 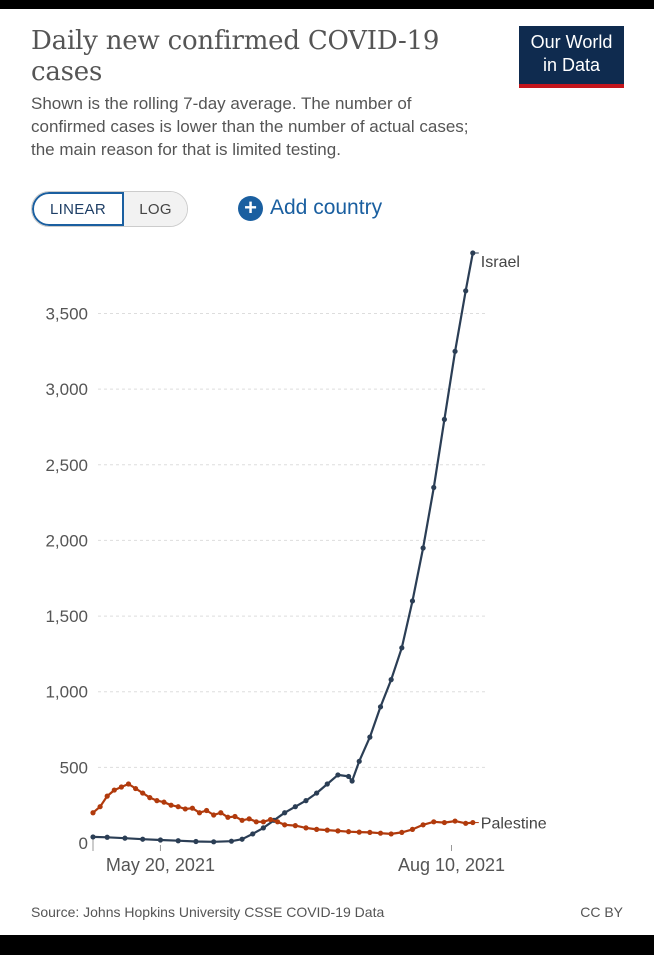 I want to click on y-tick-label: 500, so click(x=74, y=767).